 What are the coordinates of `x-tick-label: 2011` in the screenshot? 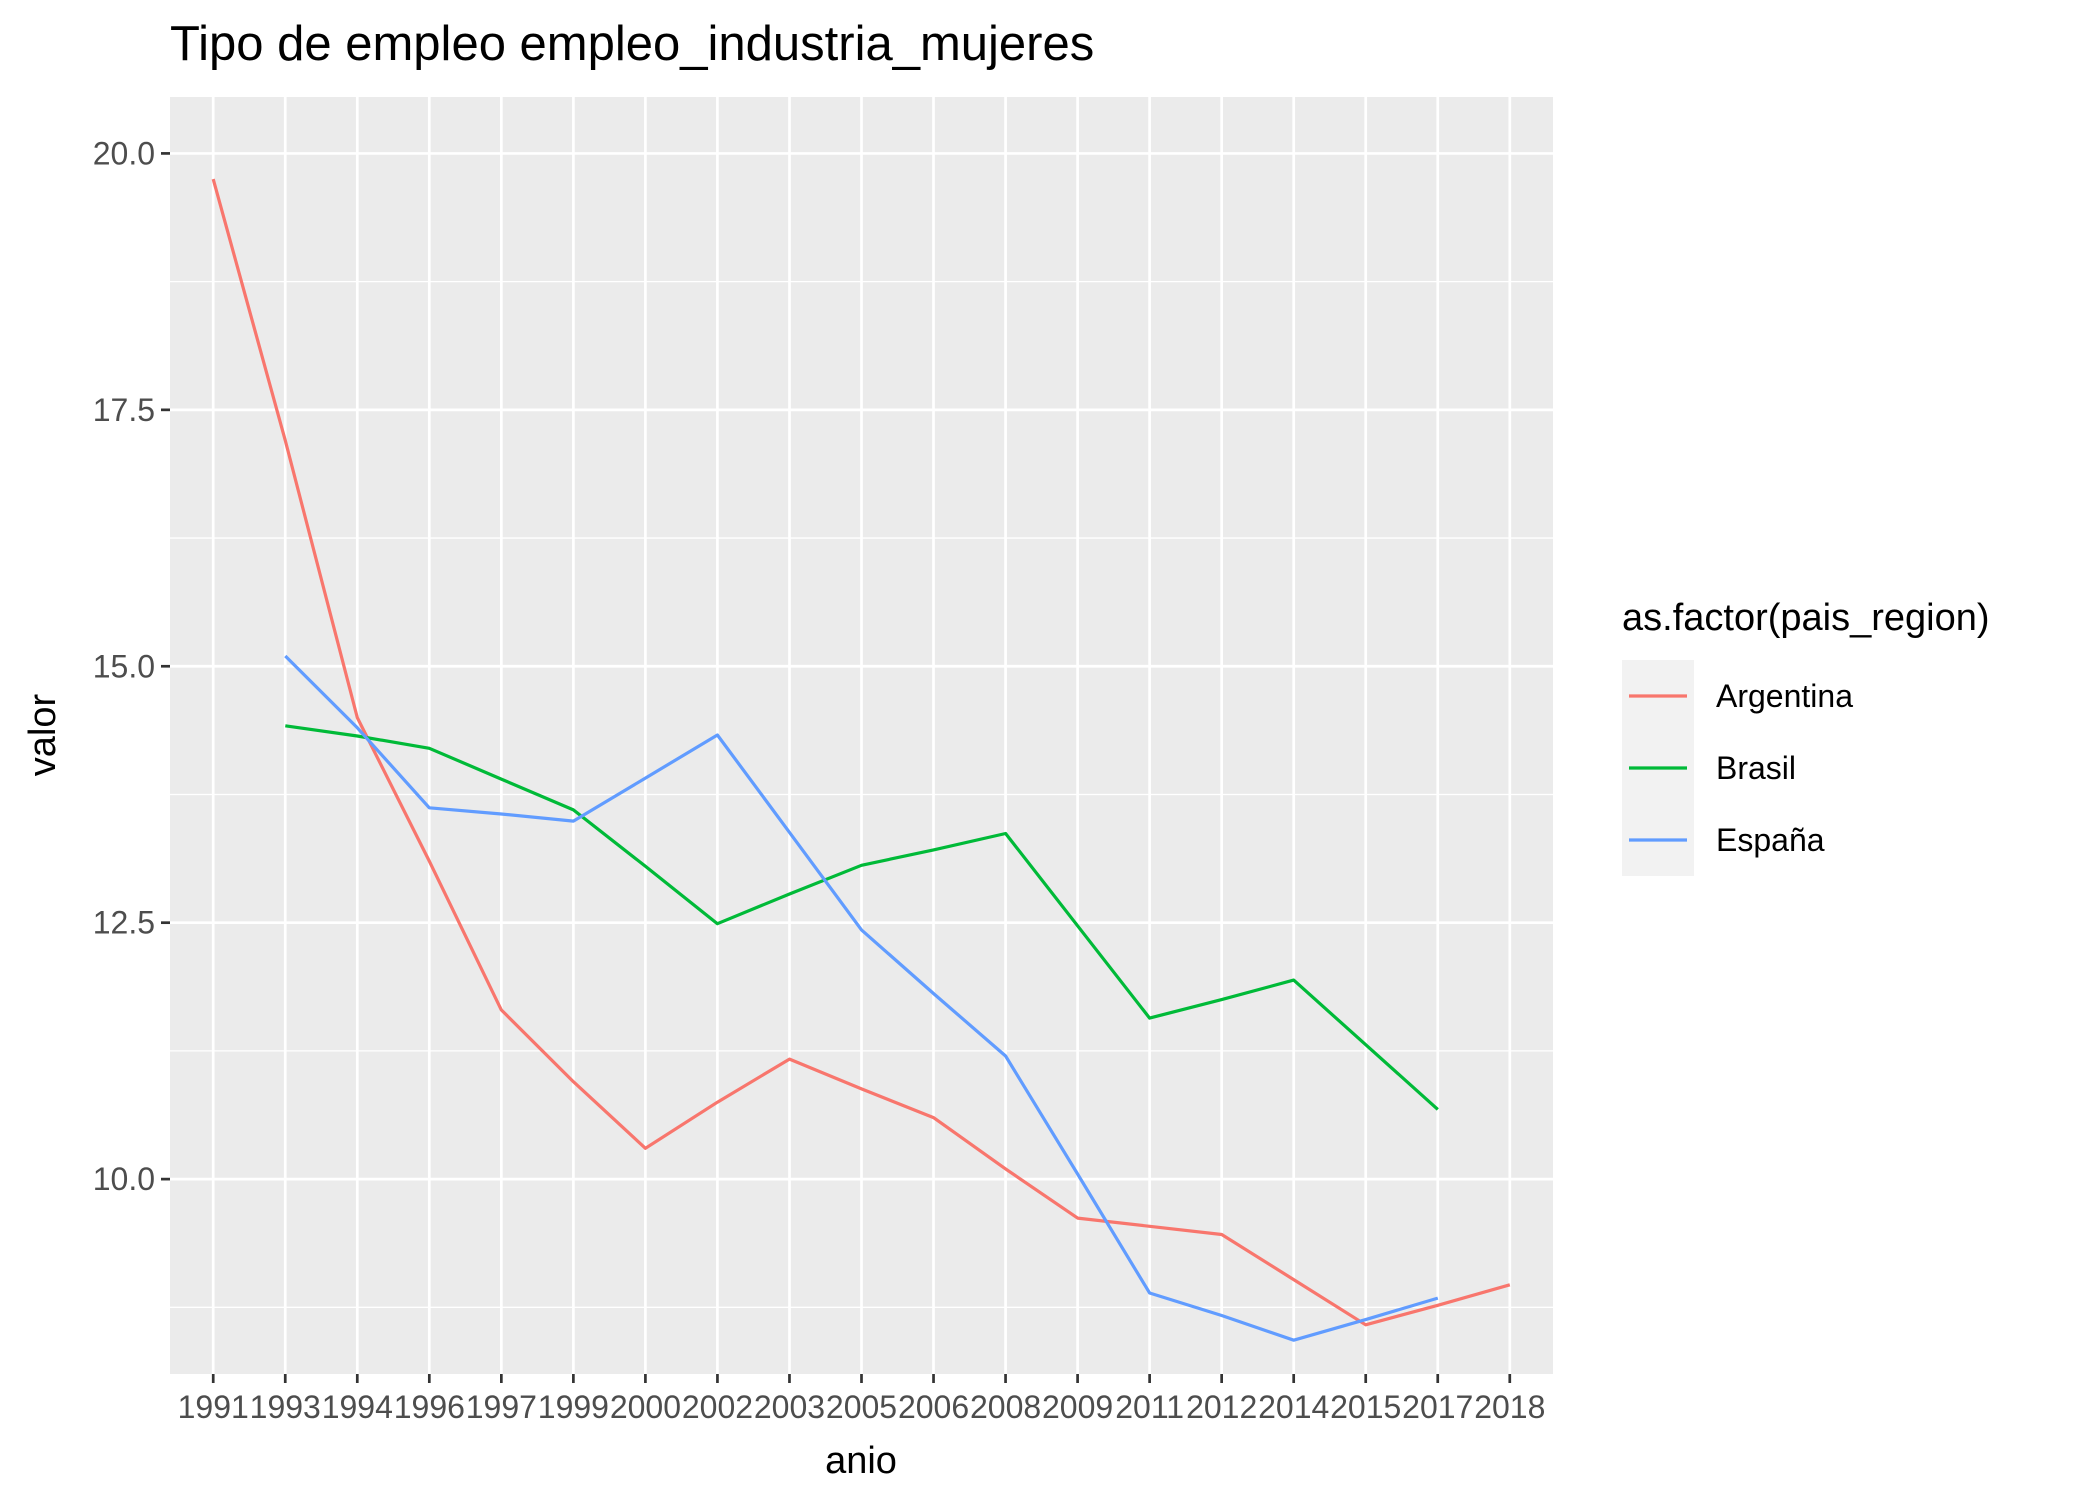 It's located at (1149, 1407).